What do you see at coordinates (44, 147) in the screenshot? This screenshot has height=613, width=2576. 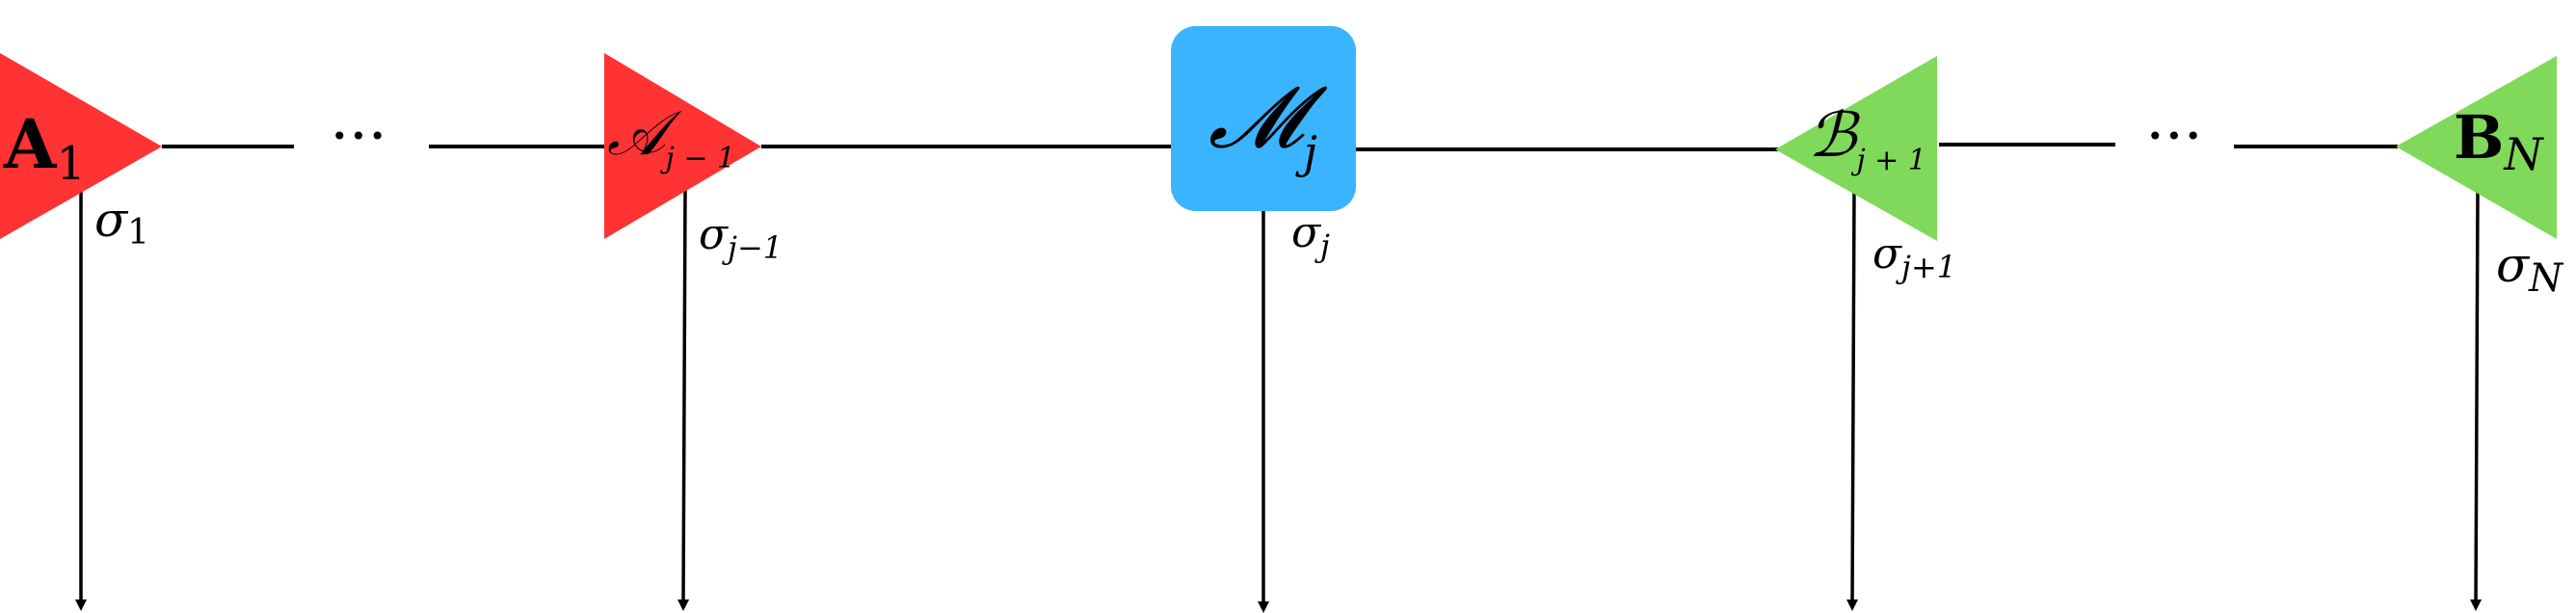 I see `tensor-a1-label: A1` at bounding box center [44, 147].